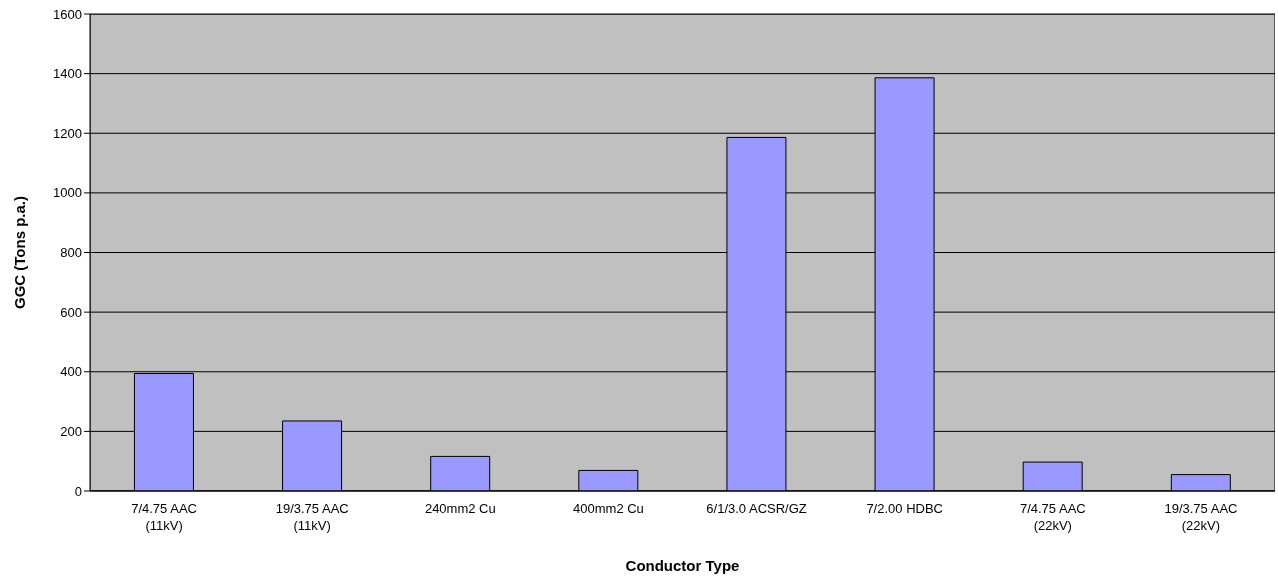  What do you see at coordinates (71, 253) in the screenshot?
I see `y-tick-label: 800` at bounding box center [71, 253].